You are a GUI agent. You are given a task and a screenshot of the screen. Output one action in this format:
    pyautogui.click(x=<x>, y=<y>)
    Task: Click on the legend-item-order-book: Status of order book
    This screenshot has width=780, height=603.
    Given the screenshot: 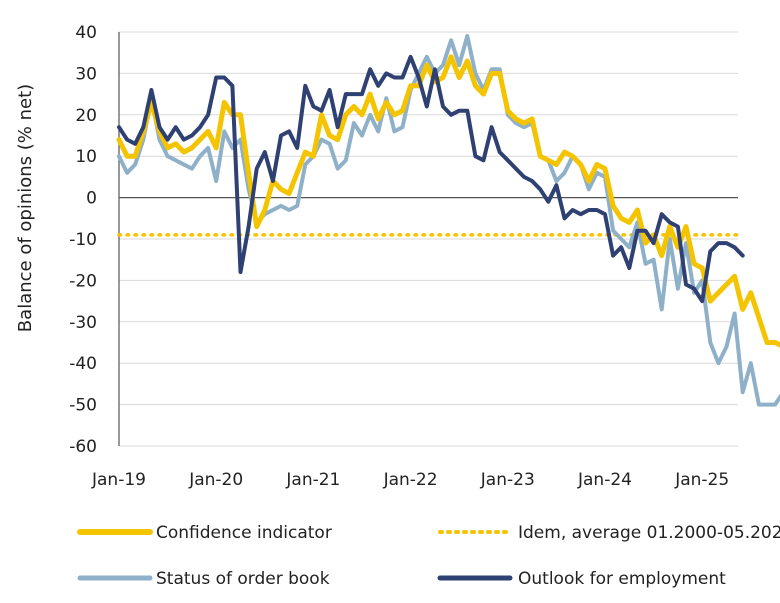 What is the action you would take?
    pyautogui.click(x=203, y=579)
    